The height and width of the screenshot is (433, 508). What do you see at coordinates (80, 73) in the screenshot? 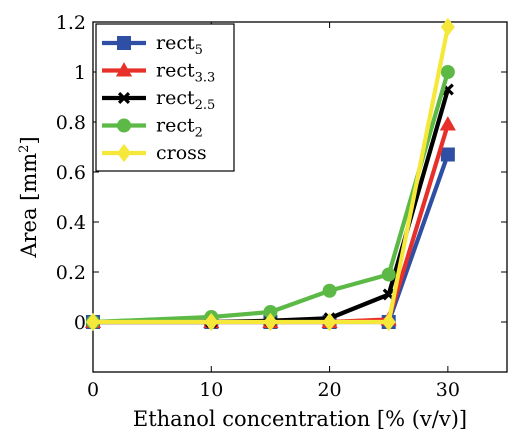
I see `y-tick-label: 1` at bounding box center [80, 73].